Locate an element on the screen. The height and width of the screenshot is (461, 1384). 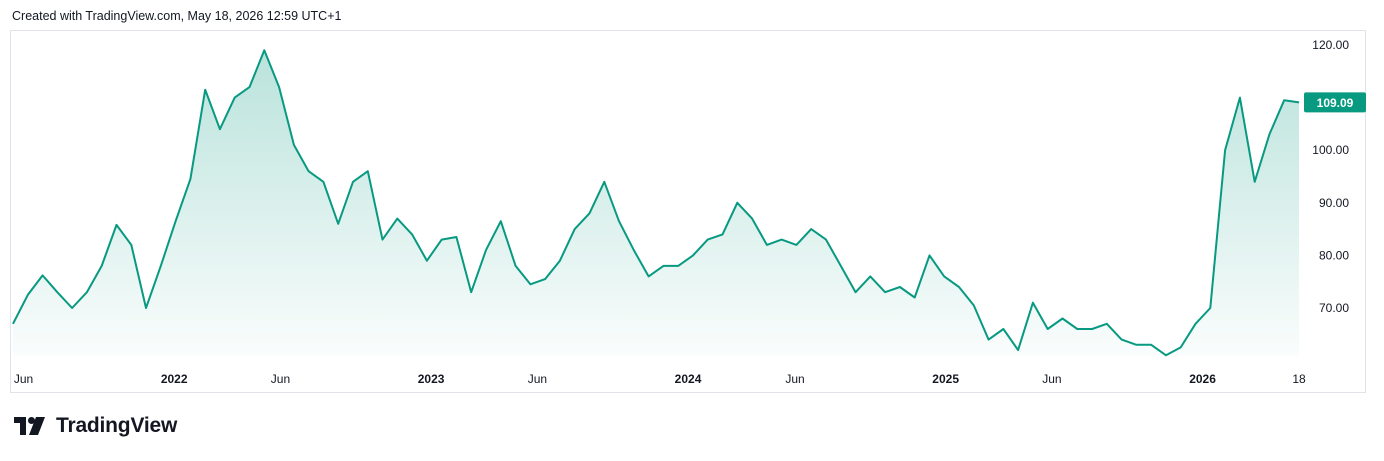
x-tick-label: 2024 is located at coordinates (688, 379).